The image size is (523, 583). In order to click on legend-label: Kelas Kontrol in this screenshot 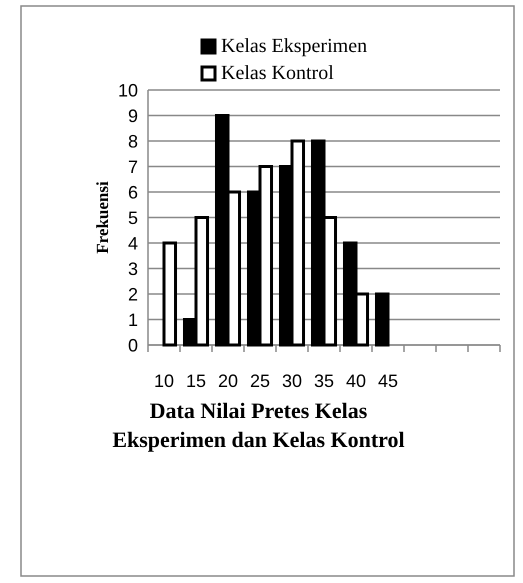, I will do `click(277, 73)`.